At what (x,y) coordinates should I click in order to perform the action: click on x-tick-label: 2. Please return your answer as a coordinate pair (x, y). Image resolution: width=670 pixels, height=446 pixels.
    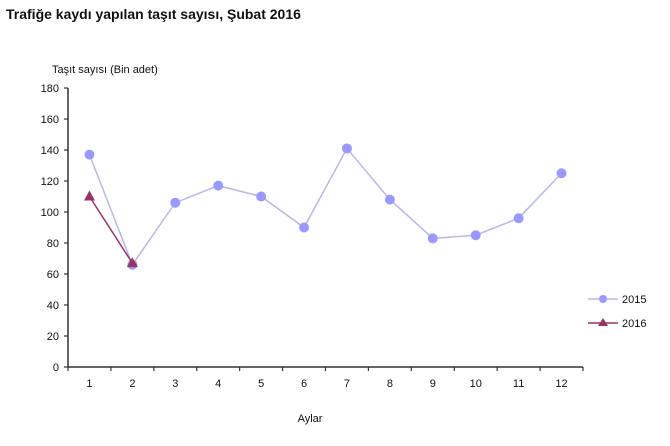
    Looking at the image, I should click on (132, 384).